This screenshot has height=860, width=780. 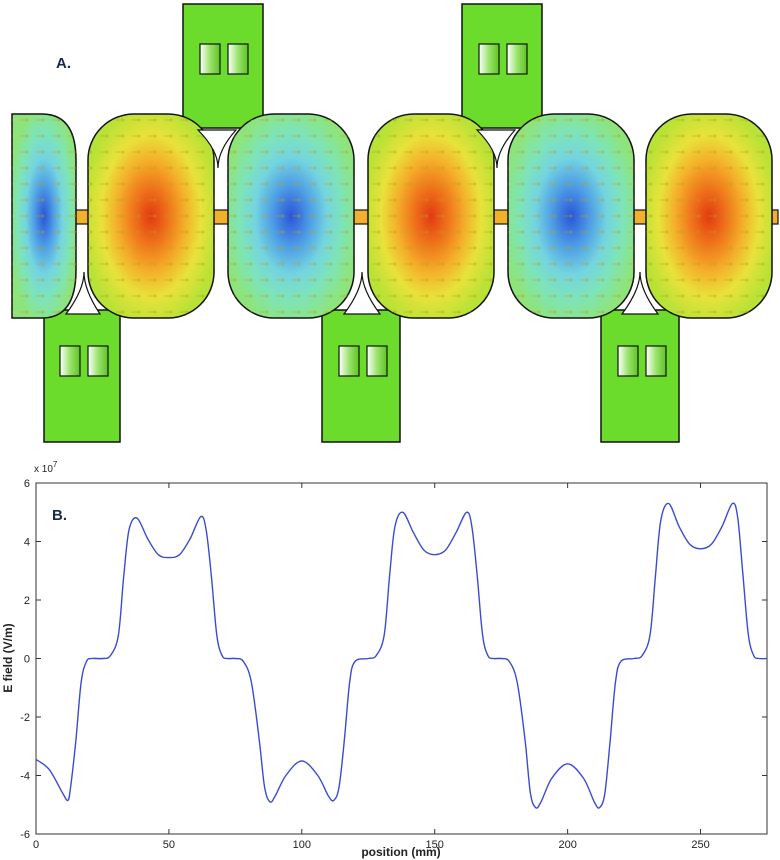 What do you see at coordinates (46, 467) in the screenshot?
I see `y-multiplier: x 107` at bounding box center [46, 467].